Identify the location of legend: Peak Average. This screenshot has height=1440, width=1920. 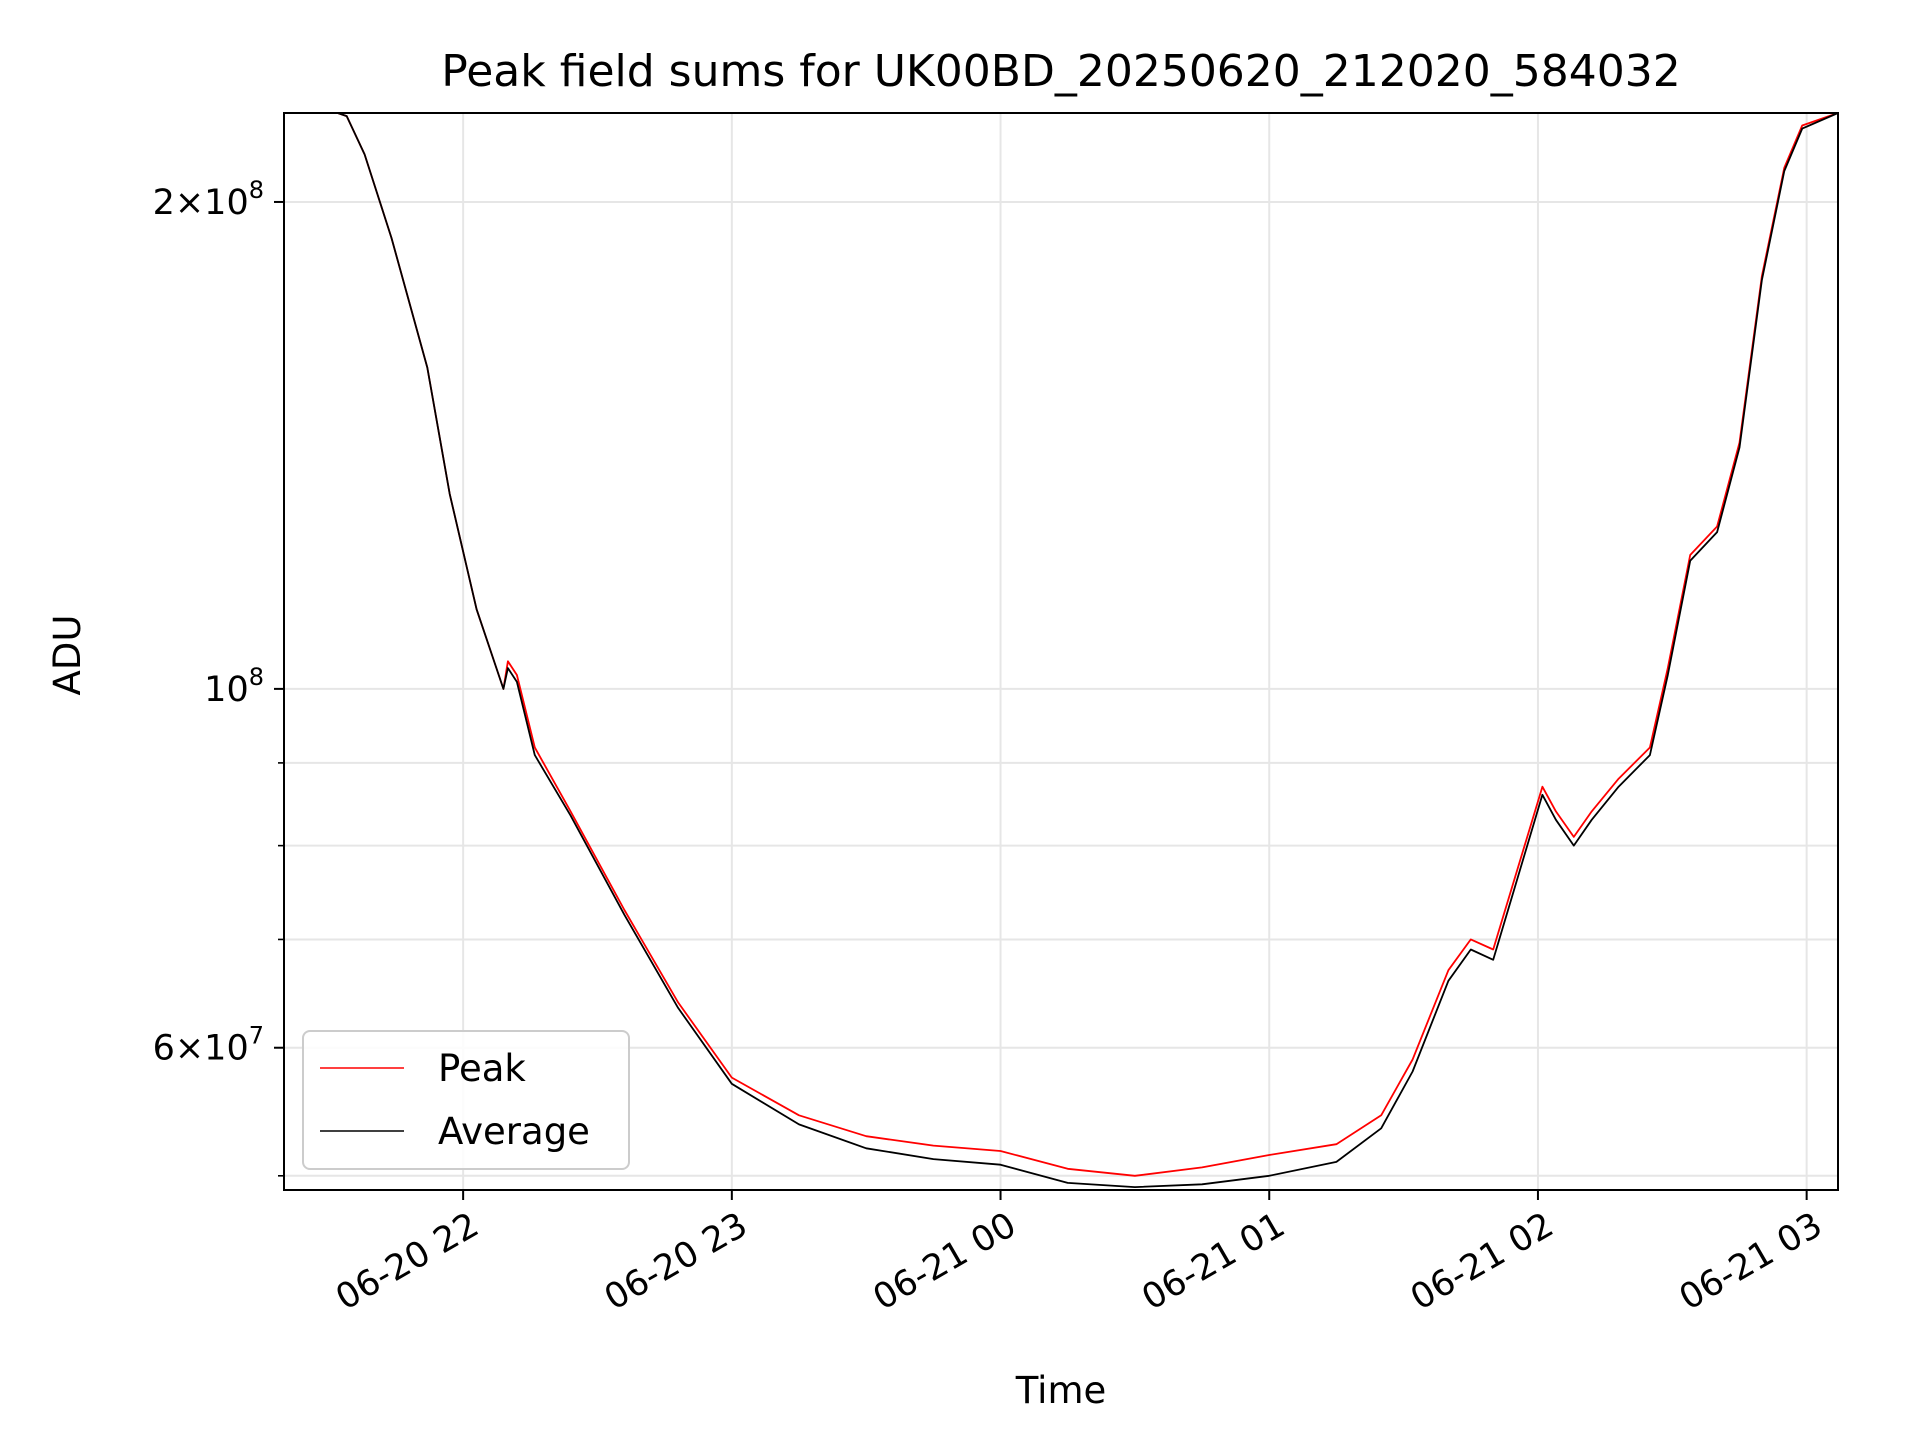
(466, 1100).